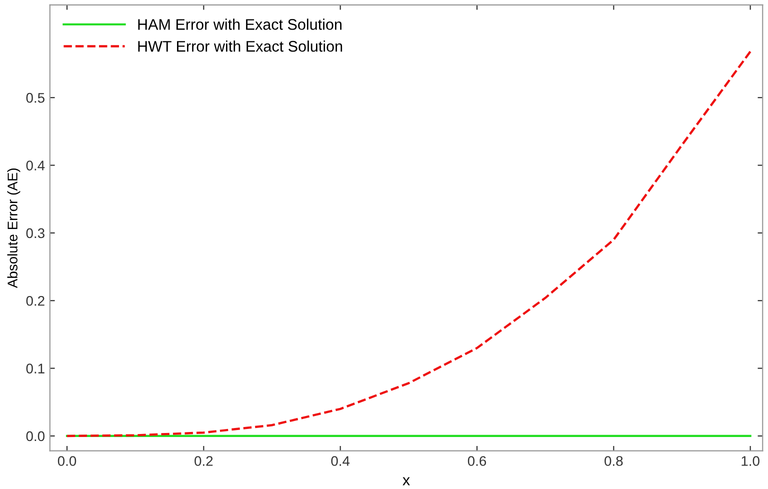 Image resolution: width=768 pixels, height=489 pixels. Describe the element at coordinates (240, 24) in the screenshot. I see `legend-label: HAM Error with Exact Solution` at that location.